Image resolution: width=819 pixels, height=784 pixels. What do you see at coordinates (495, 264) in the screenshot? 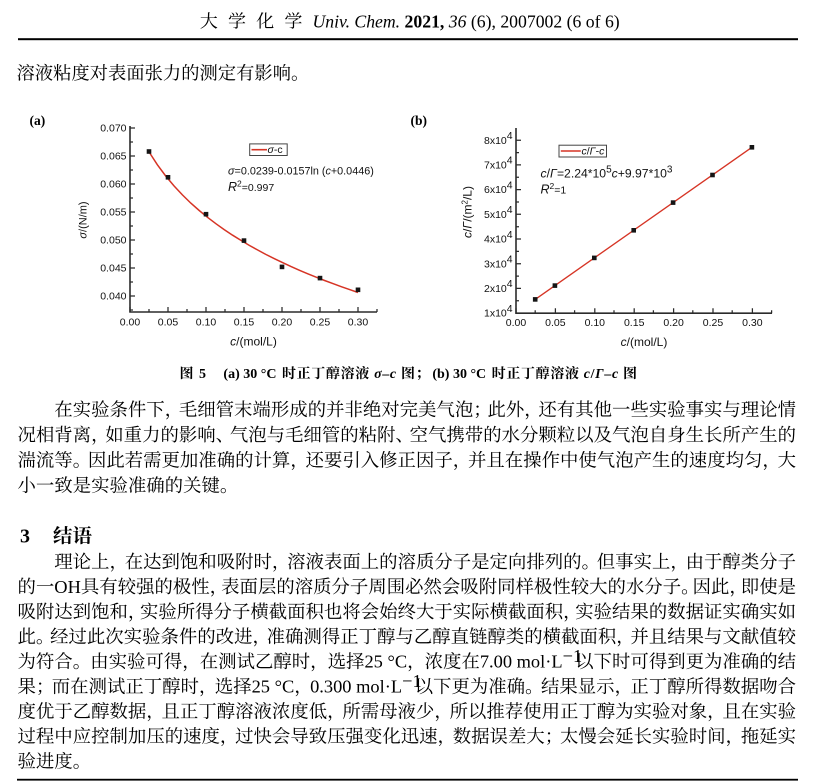
I see `svg-text: 3x10` at bounding box center [495, 264].